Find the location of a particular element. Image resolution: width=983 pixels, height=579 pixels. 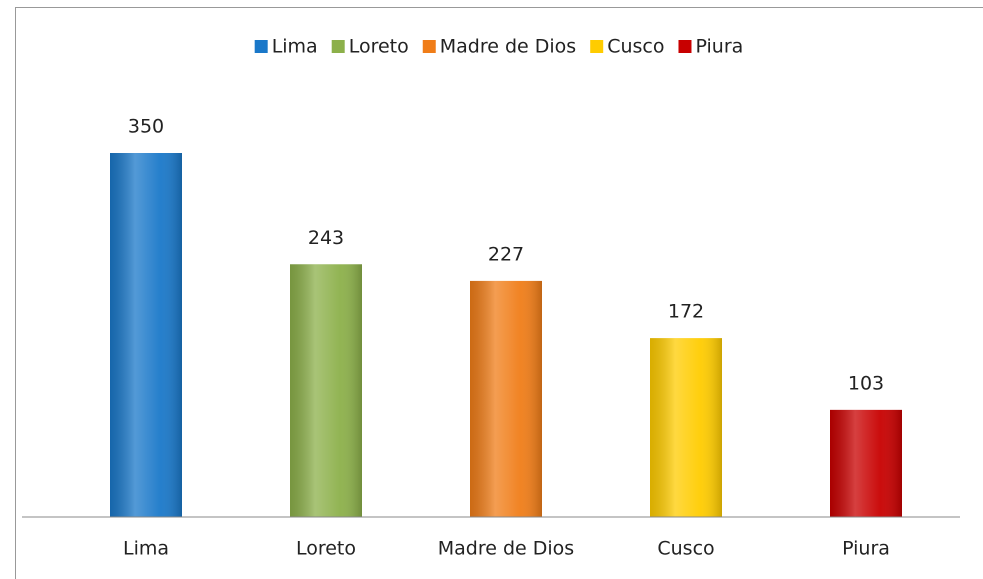

legend-label: Madre de Dios is located at coordinates (508, 47).